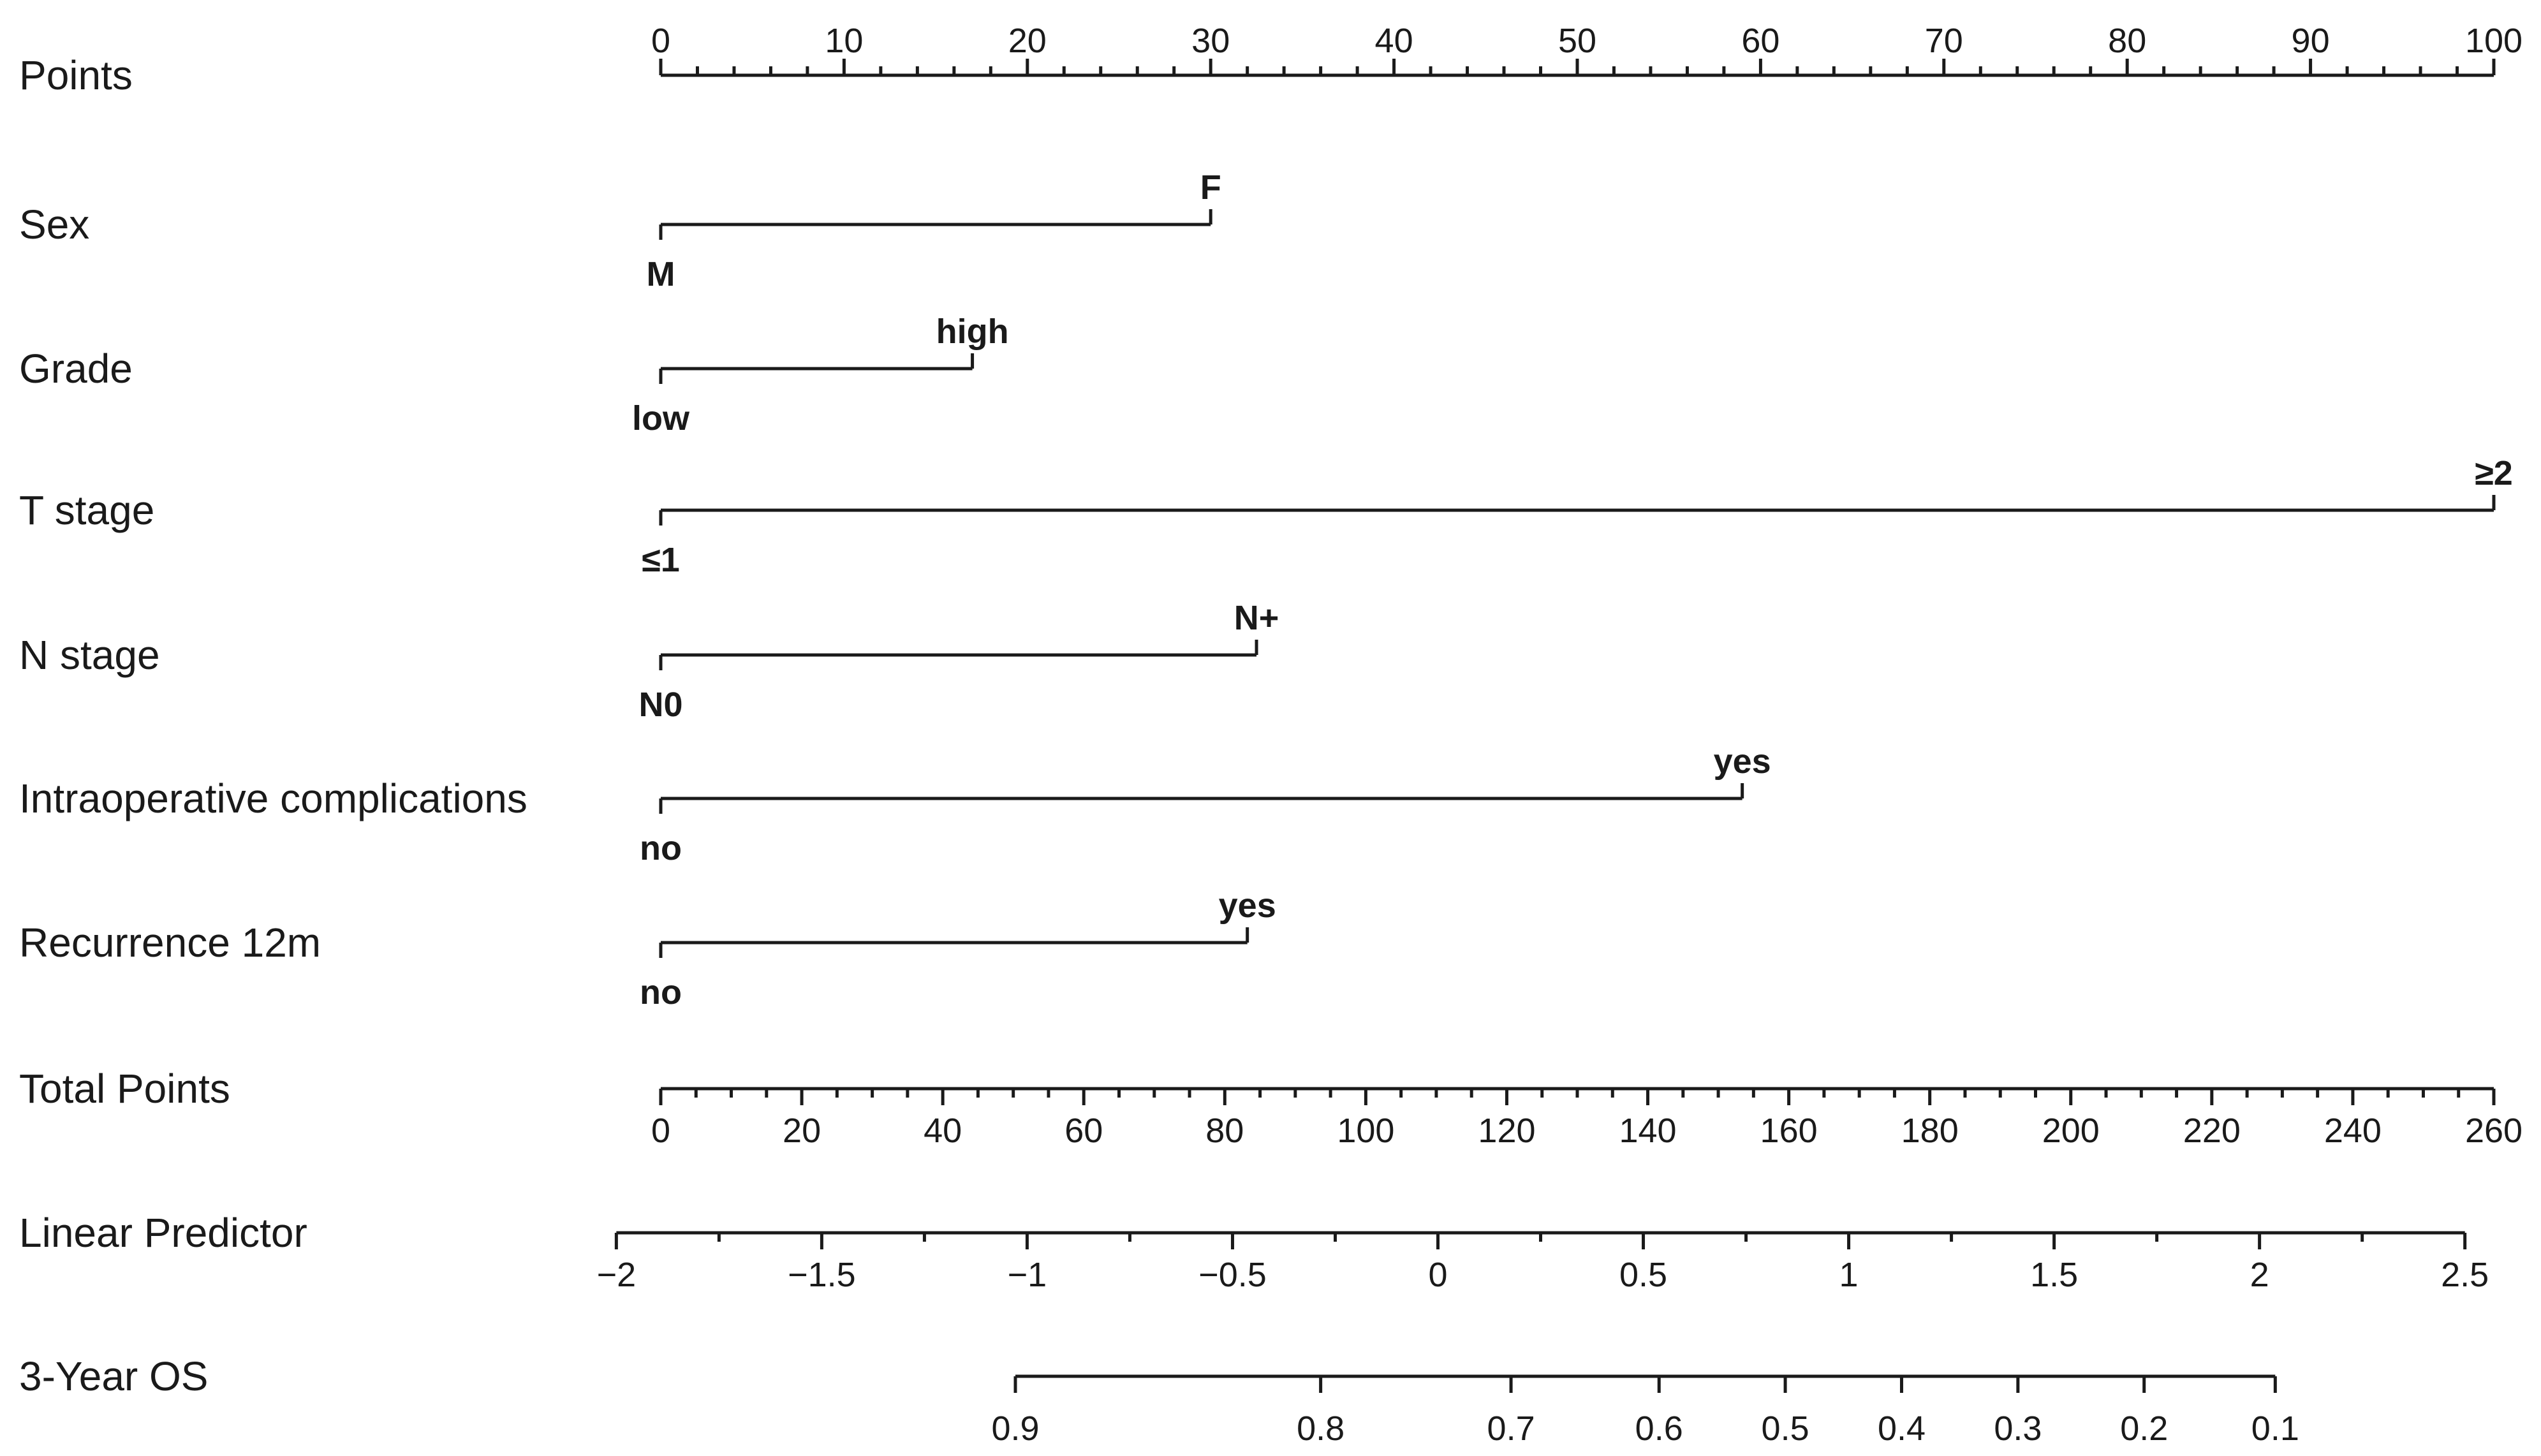  What do you see at coordinates (113, 1376) in the screenshot?
I see `row-label: 3-Year OS` at bounding box center [113, 1376].